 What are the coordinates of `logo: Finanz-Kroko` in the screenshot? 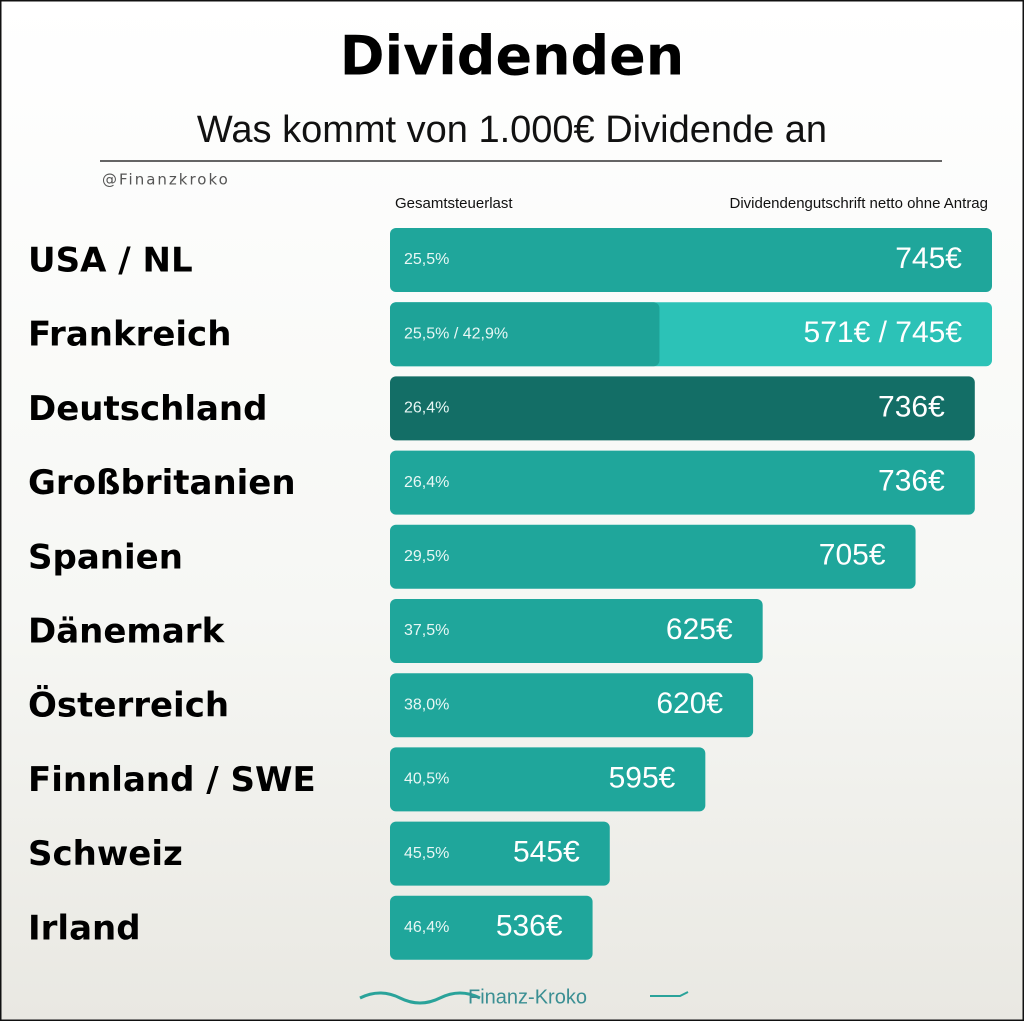 It's located at (527, 997).